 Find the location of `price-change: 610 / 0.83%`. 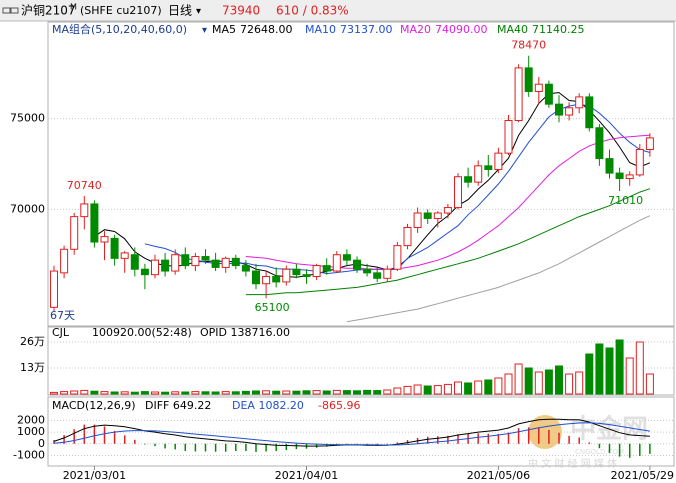

price-change: 610 / 0.83% is located at coordinates (312, 11).